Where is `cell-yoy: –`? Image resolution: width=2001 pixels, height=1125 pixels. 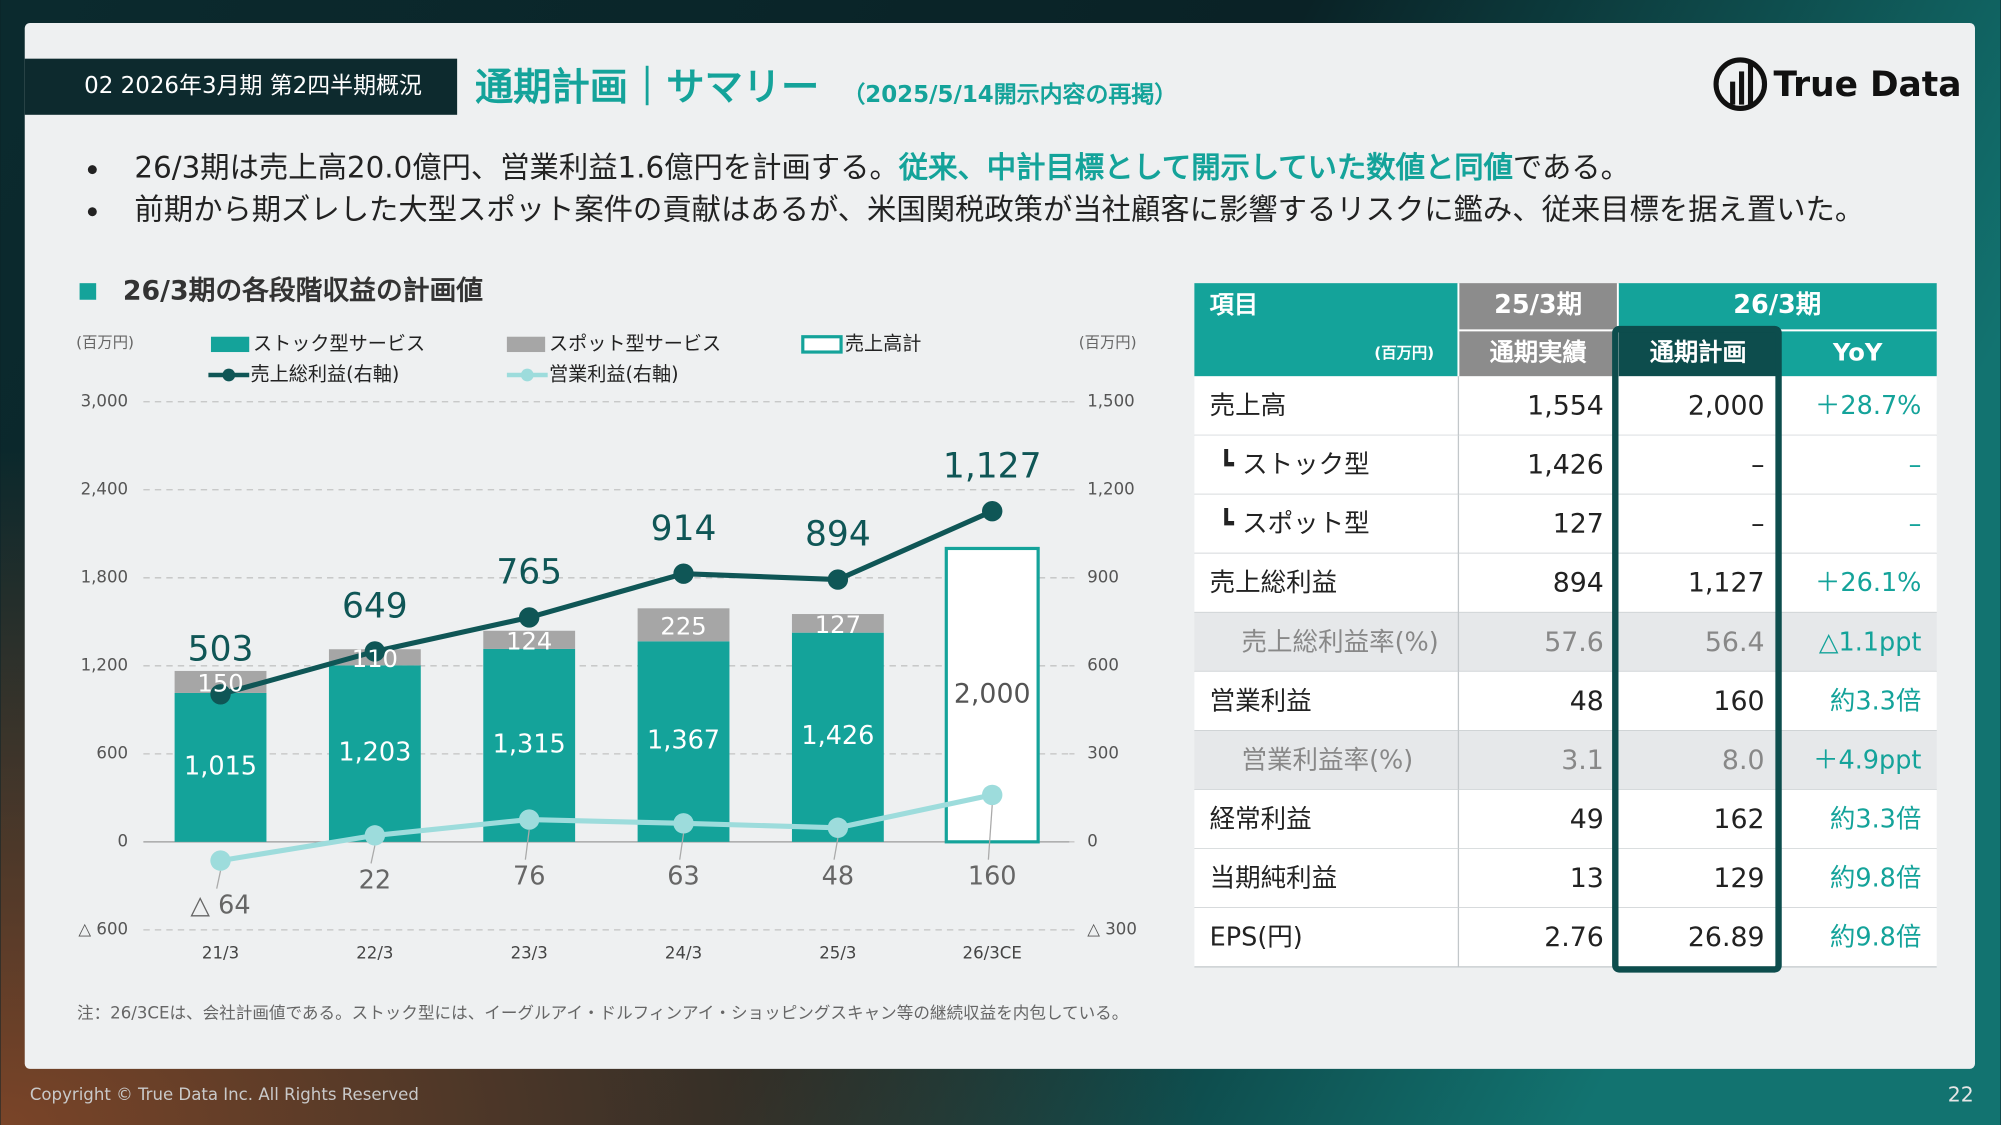 cell-yoy: – is located at coordinates (1915, 524).